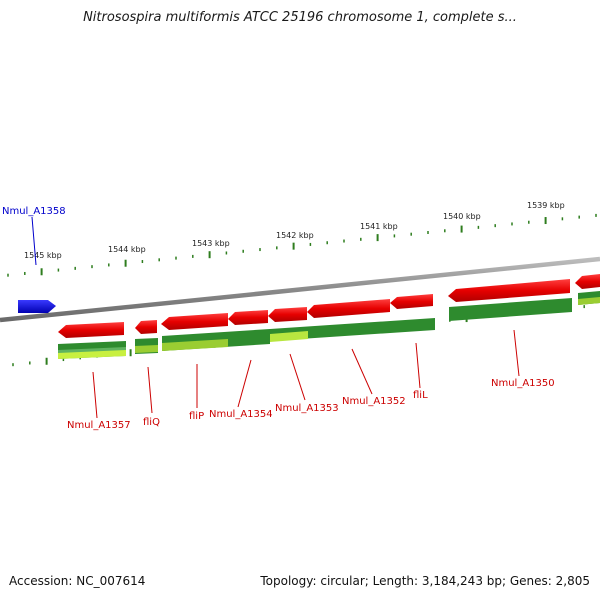  Describe the element at coordinates (127, 249) in the screenshot. I see `scale-label: 1544 kbp` at that location.